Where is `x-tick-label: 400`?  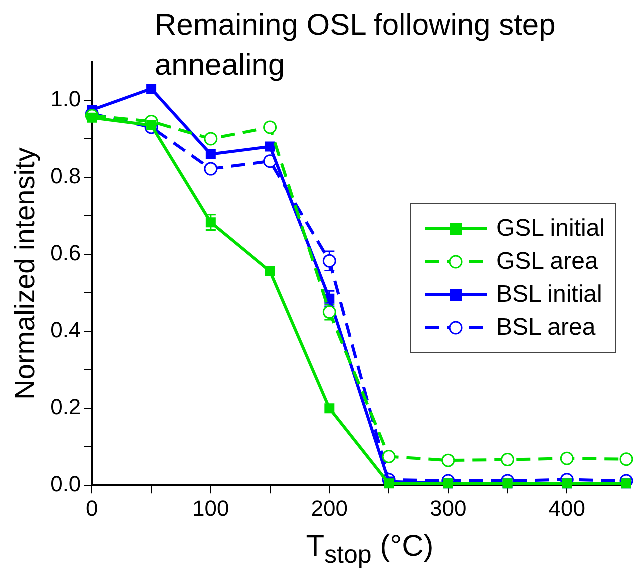
x-tick-label: 400 is located at coordinates (567, 508).